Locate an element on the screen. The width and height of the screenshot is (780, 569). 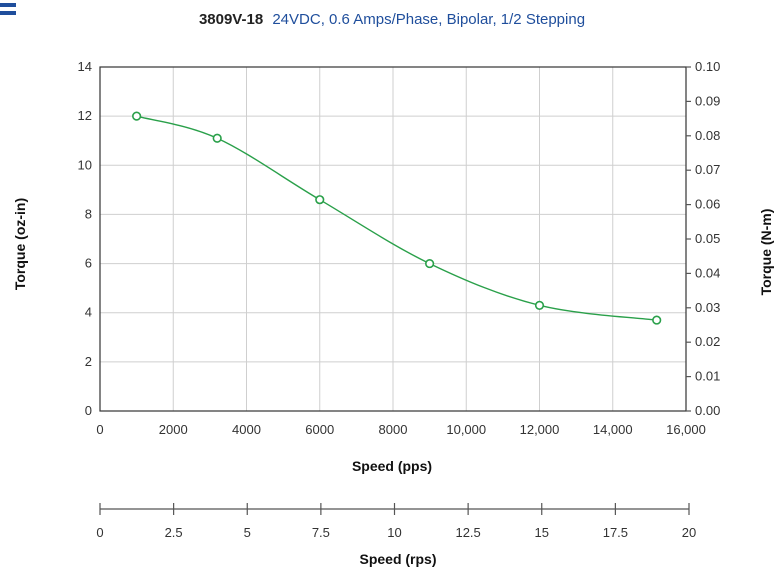
y2-tick-label: 0.05 is located at coordinates (707, 238).